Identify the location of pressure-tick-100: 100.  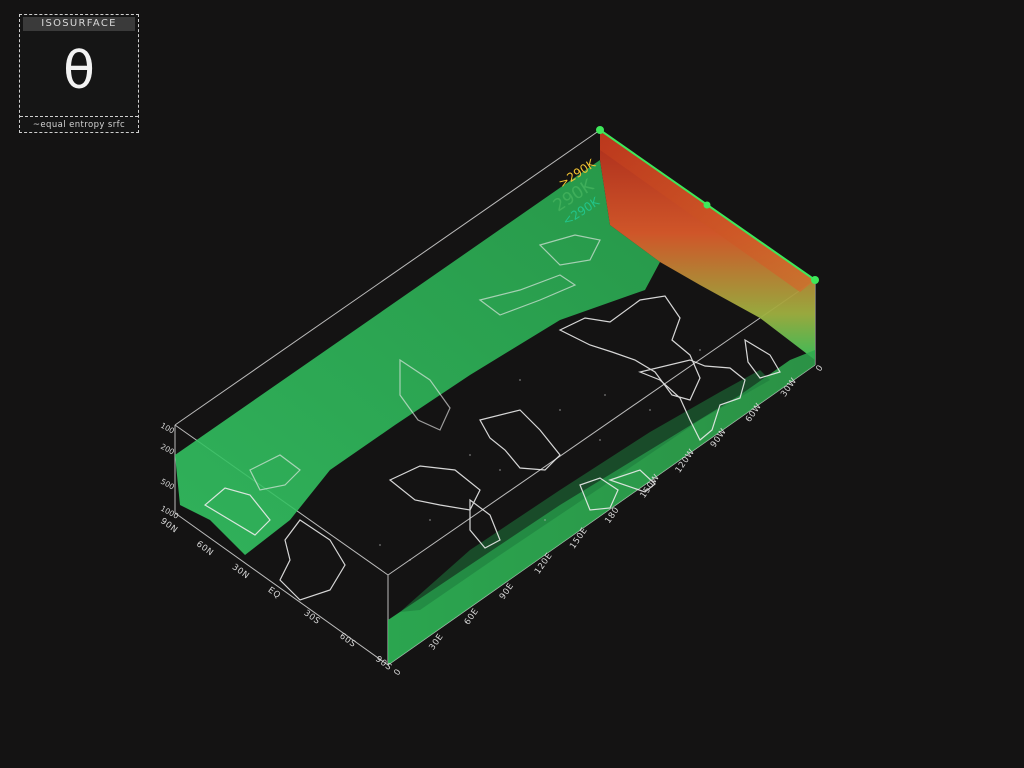
(167, 428).